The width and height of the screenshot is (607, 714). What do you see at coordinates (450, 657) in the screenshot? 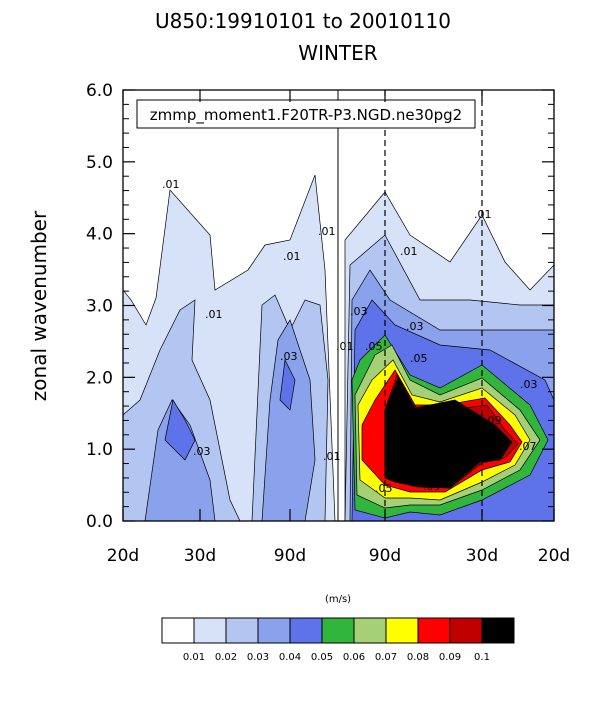
I see `colorbar-level-label: 0.09` at bounding box center [450, 657].